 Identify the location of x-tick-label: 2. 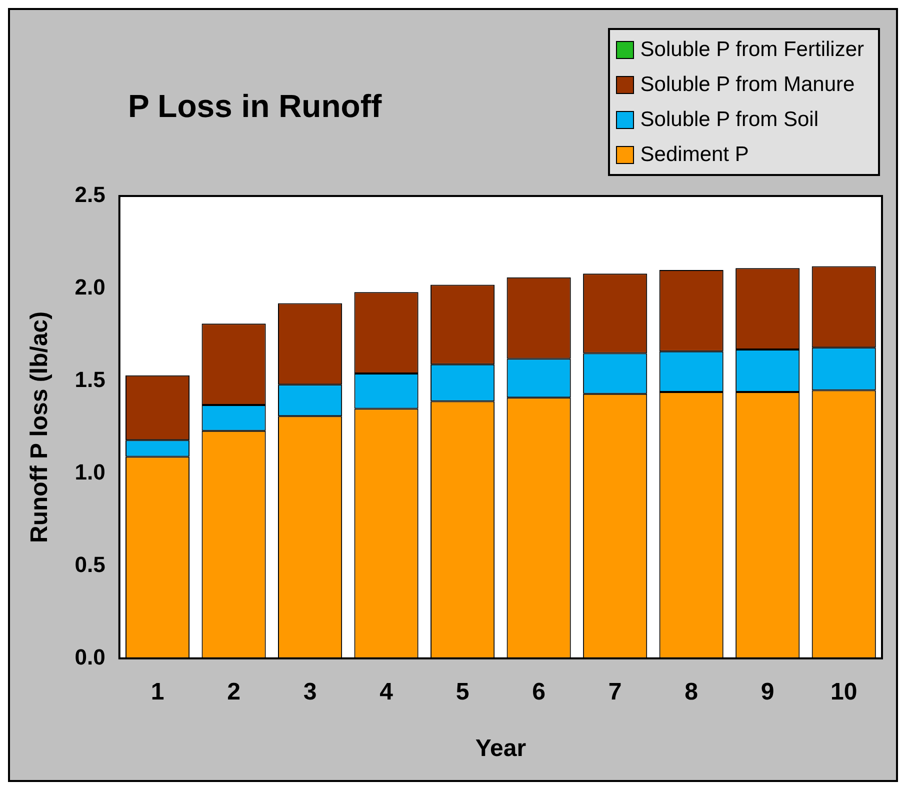
(233, 692).